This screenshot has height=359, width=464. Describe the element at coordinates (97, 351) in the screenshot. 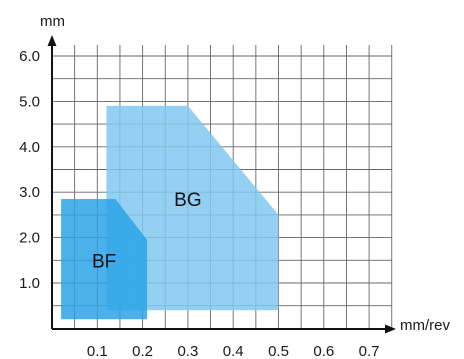

I see `x-tick-label: 0.1` at that location.